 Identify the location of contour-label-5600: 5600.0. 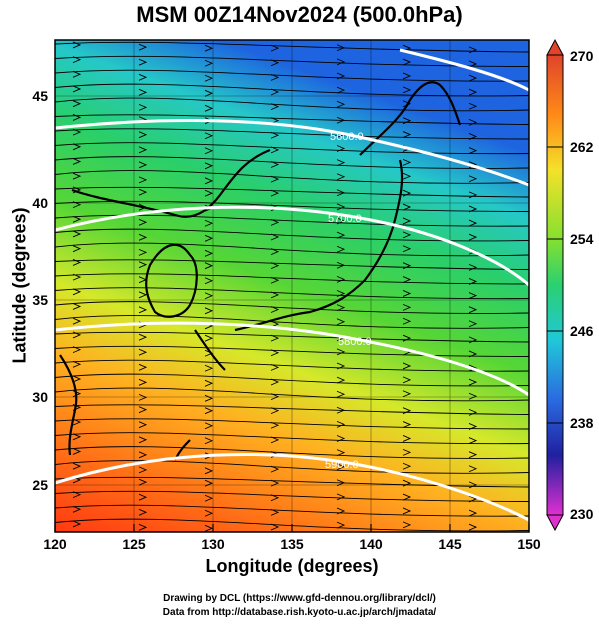
(347, 137).